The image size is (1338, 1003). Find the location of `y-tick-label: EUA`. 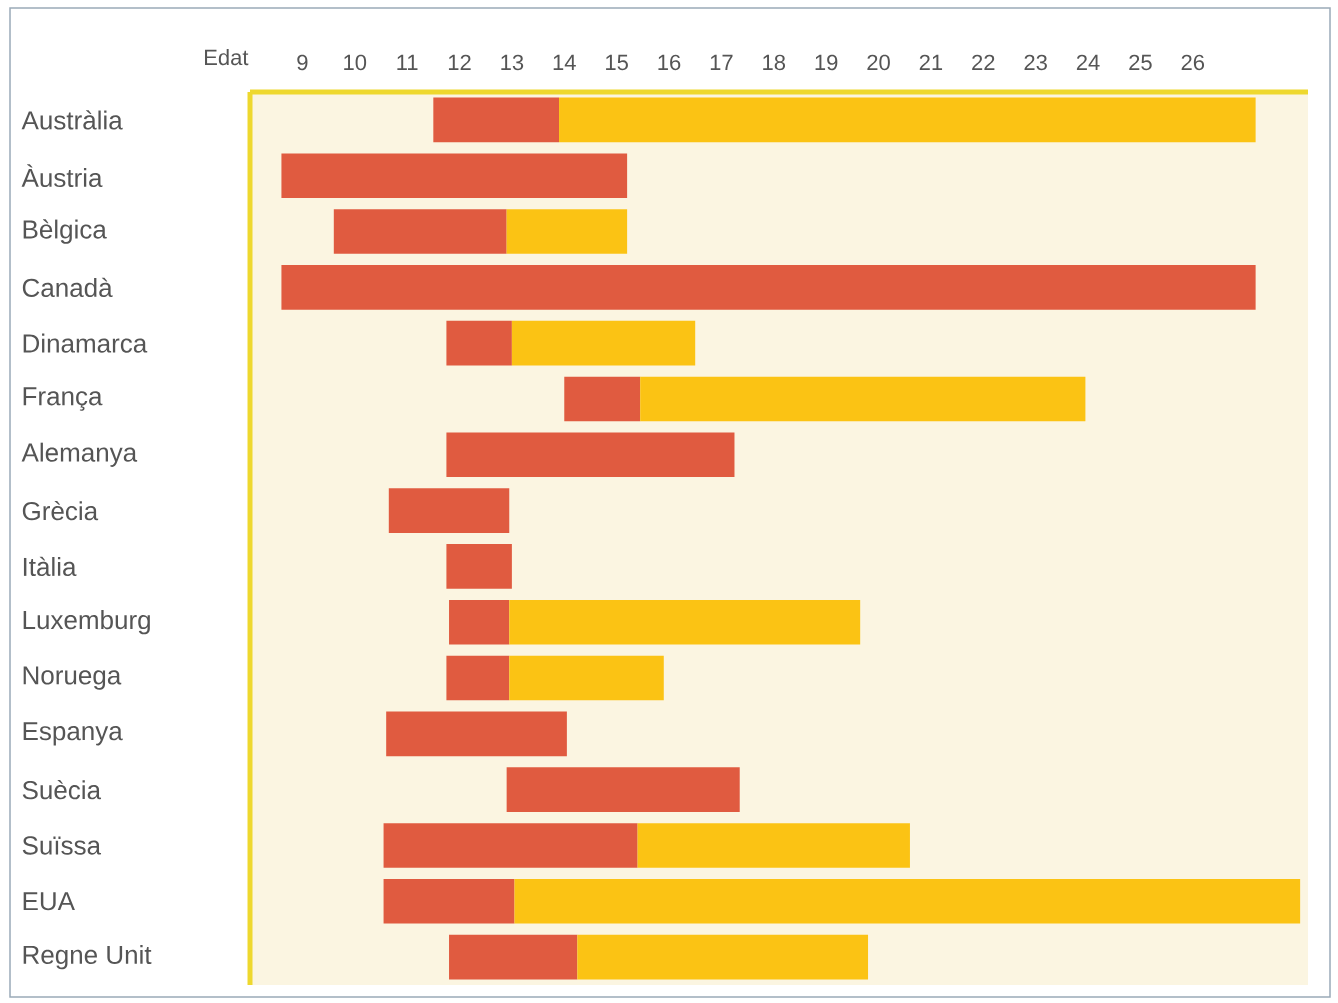

y-tick-label: EUA is located at coordinates (49, 901).